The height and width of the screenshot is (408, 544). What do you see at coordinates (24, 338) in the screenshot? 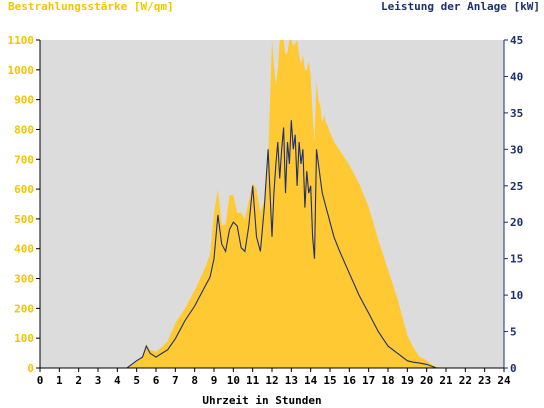
I see `left-tick-label: 100` at bounding box center [24, 338].